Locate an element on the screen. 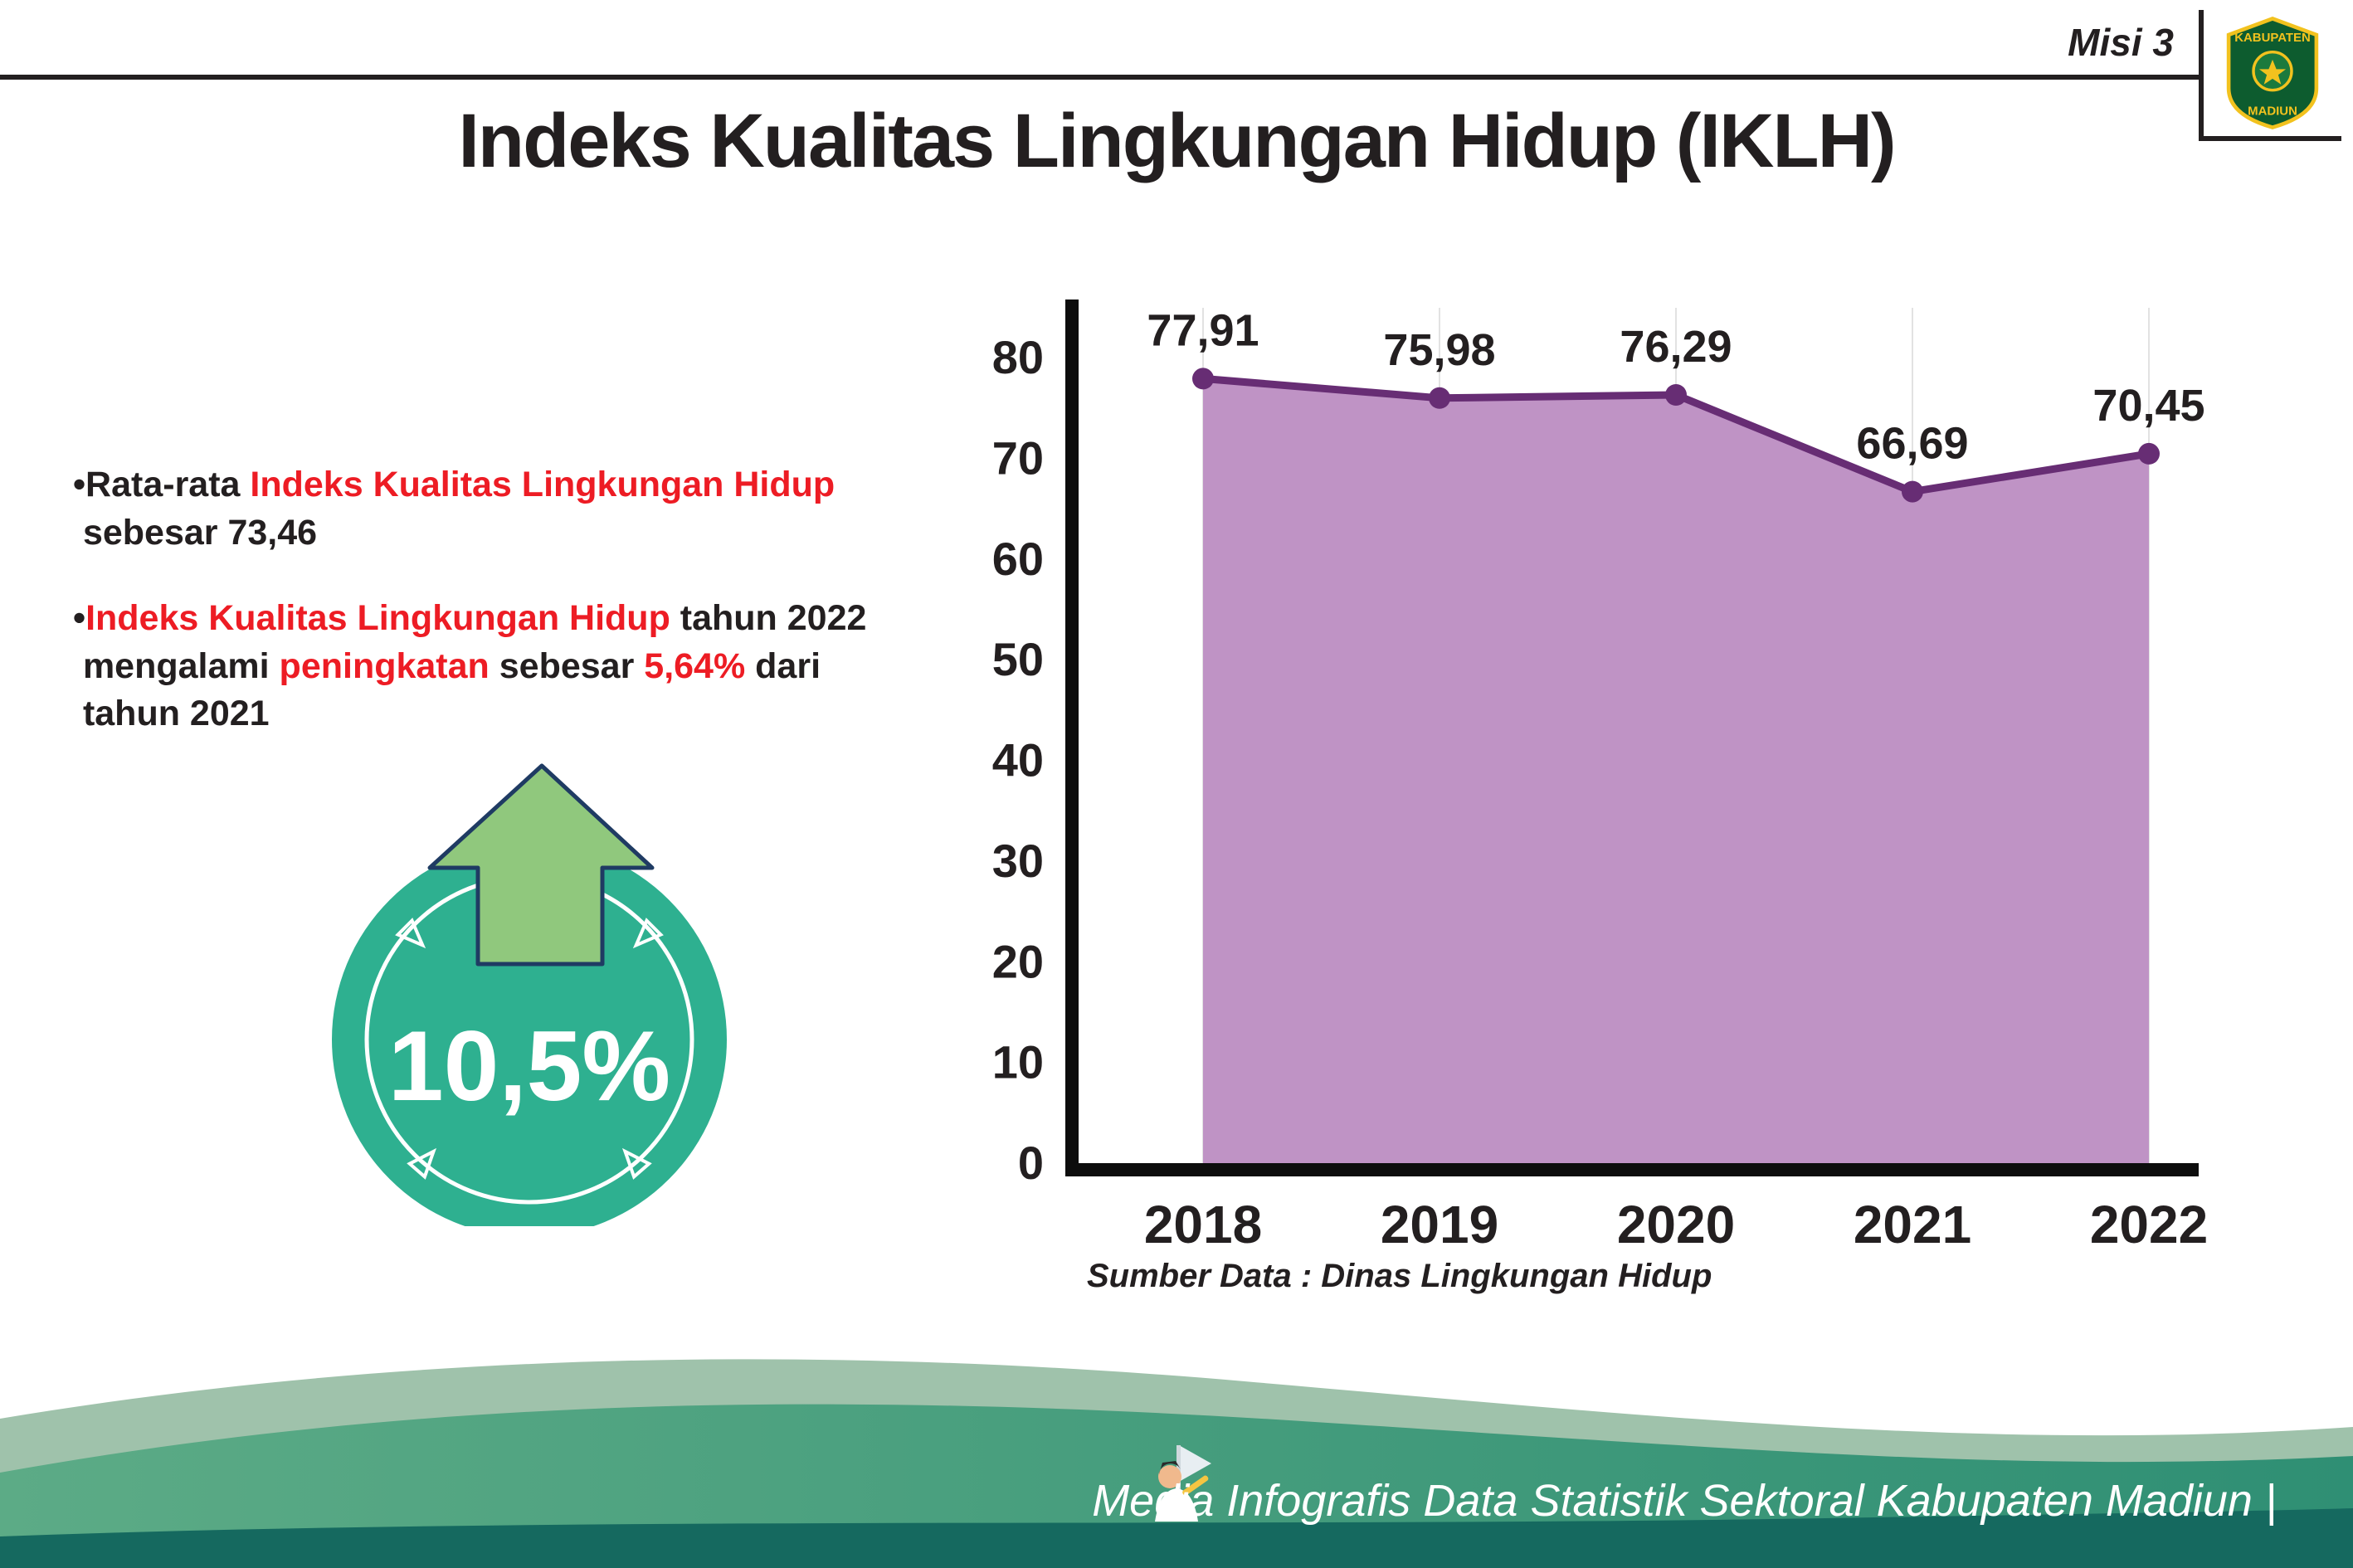 The width and height of the screenshot is (2353, 1568). bullet-text-segment: sebesar 73,46 is located at coordinates (195, 532).